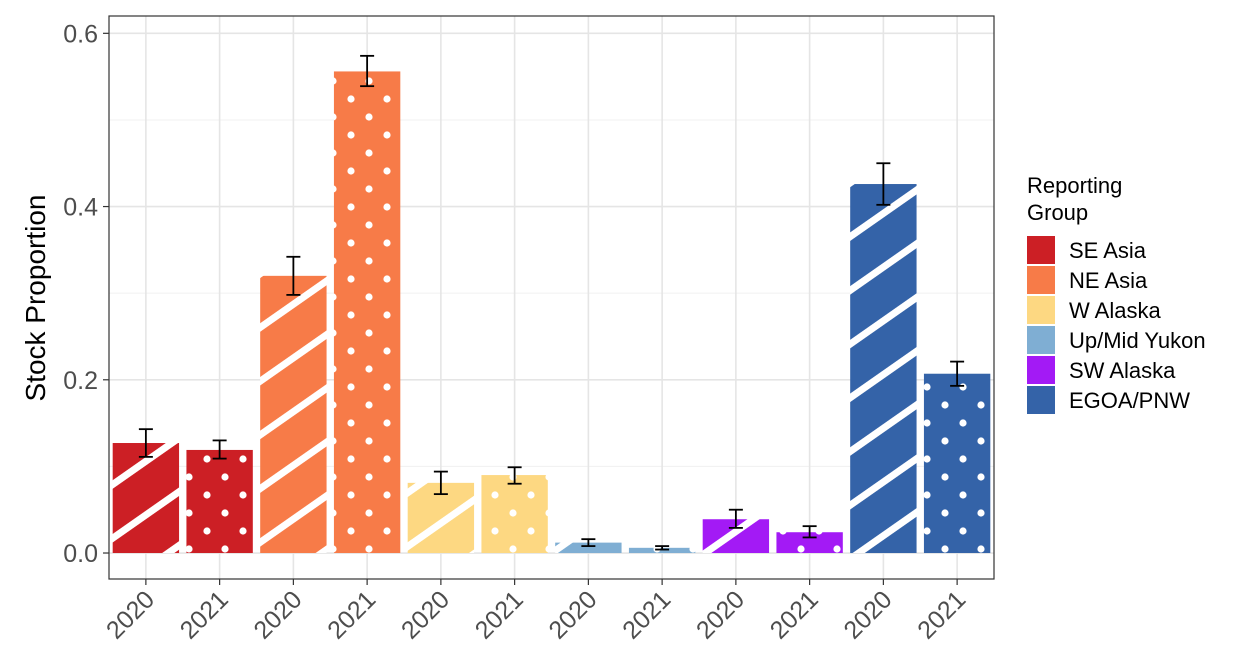 This screenshot has height=661, width=1235. Describe the element at coordinates (1057, 212) in the screenshot. I see `legend-title-line2: Group` at that location.